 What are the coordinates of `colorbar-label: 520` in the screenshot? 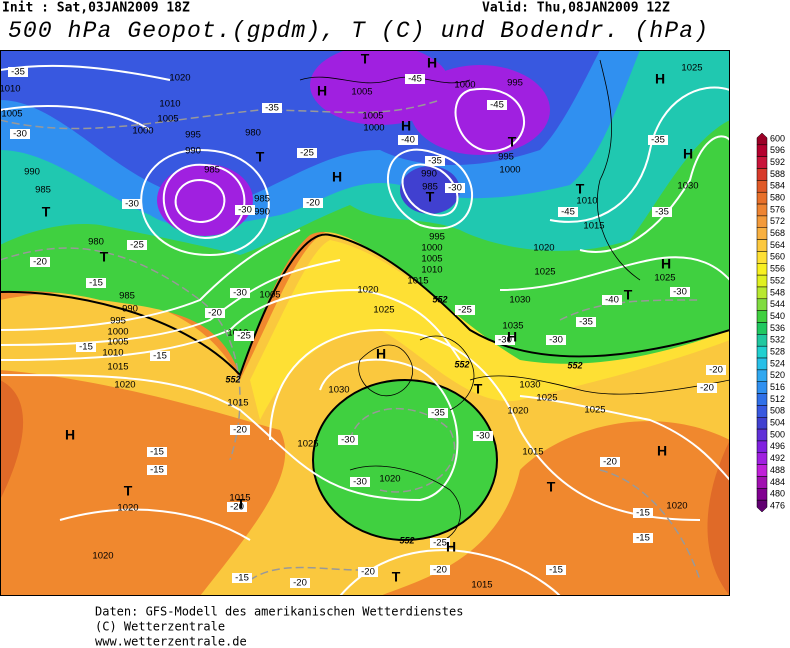 It's located at (777, 375).